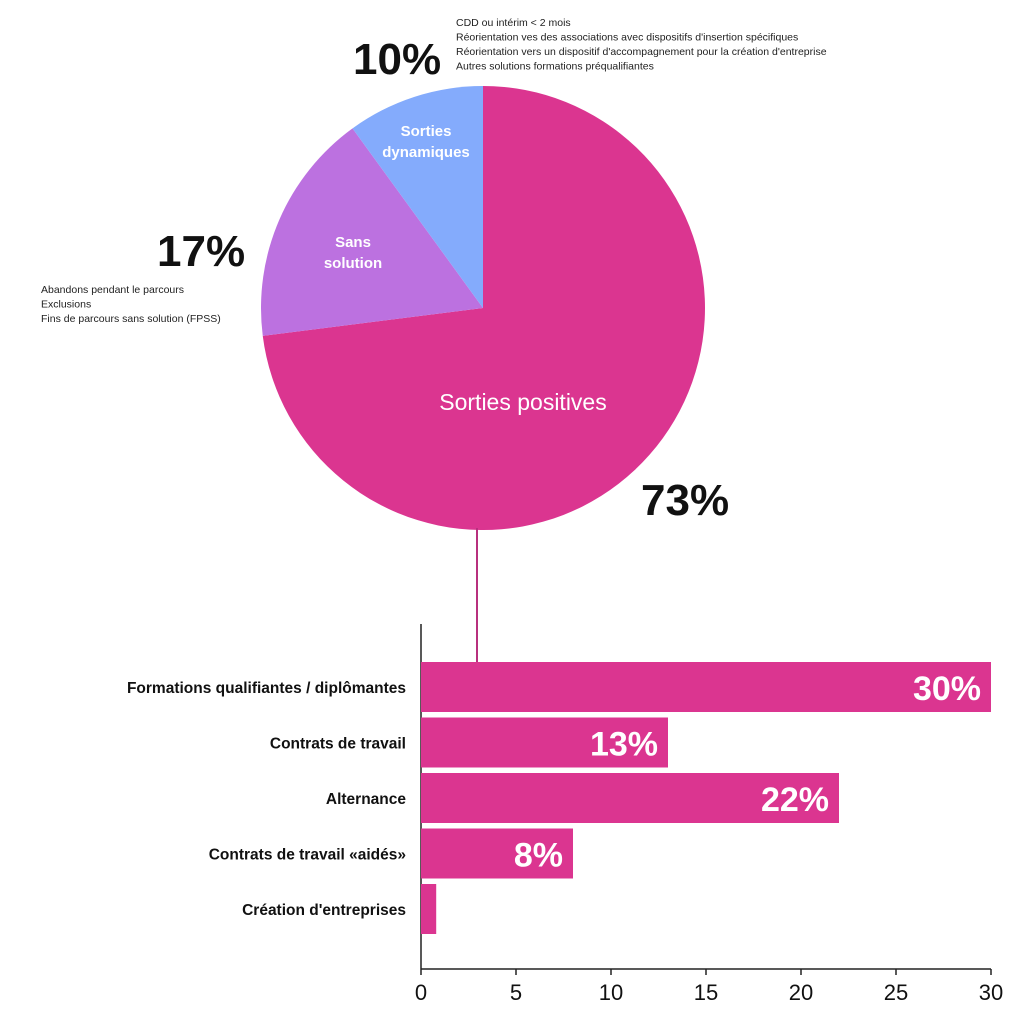  I want to click on pie-value-sorties-dynamiques: 10%, so click(397, 59).